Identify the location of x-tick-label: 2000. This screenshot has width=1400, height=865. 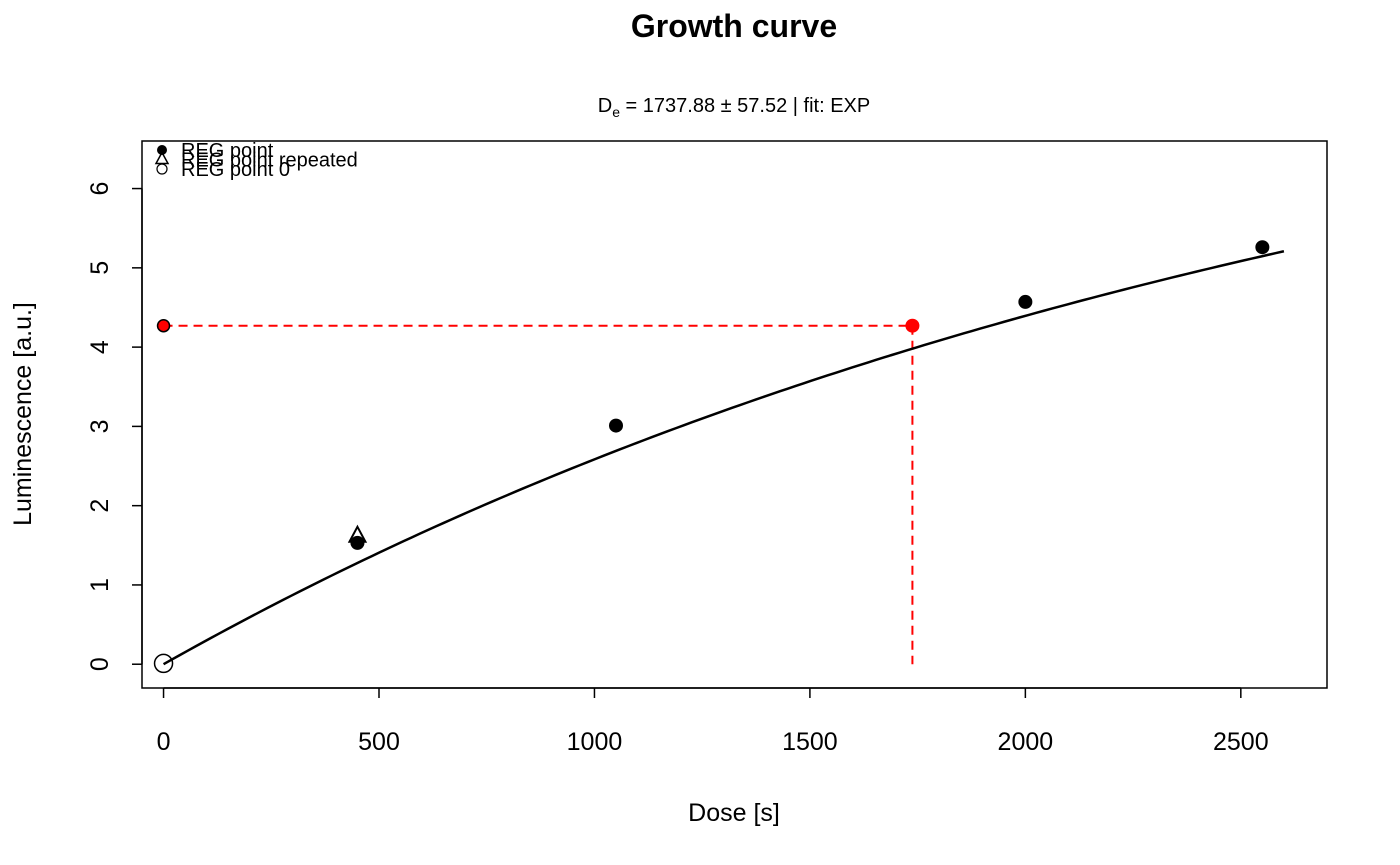
(1026, 742).